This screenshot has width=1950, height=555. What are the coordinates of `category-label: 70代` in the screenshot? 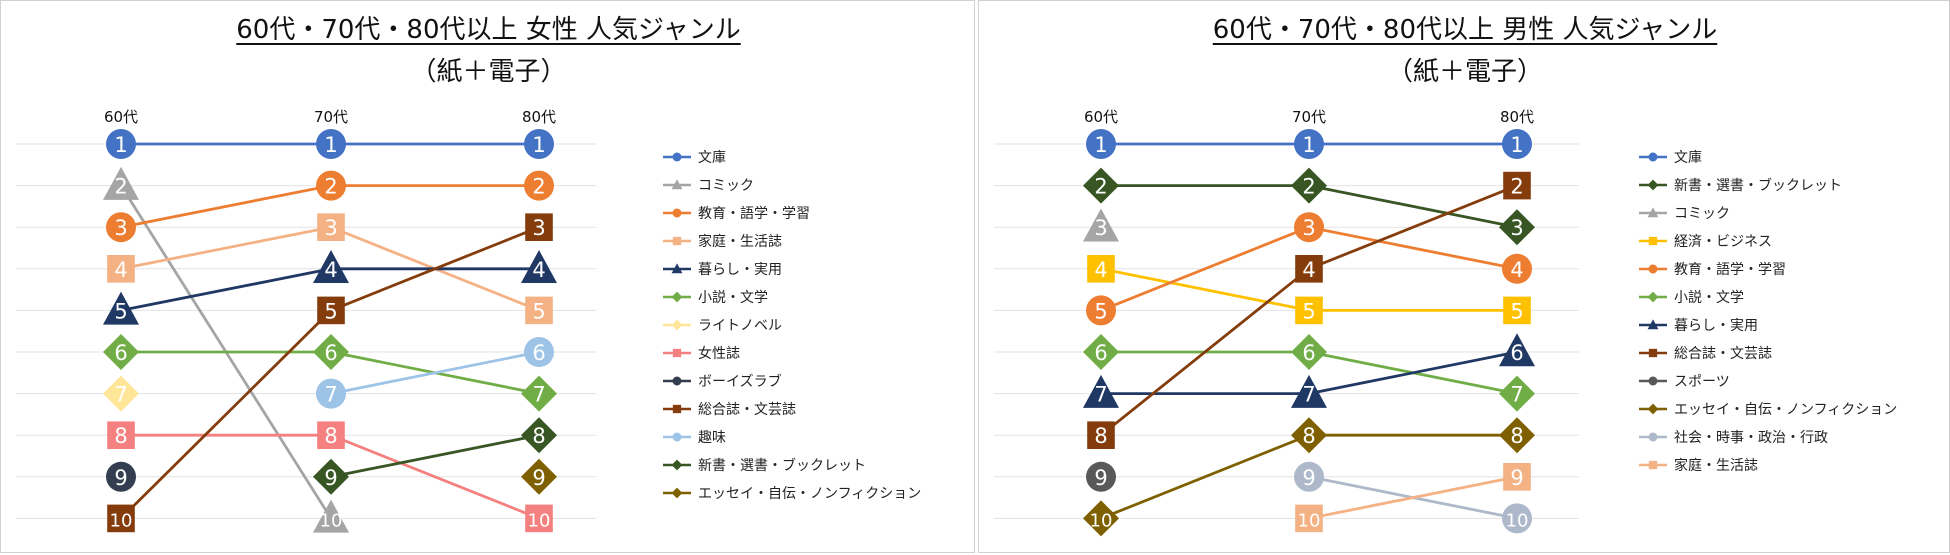 It's located at (1309, 117).